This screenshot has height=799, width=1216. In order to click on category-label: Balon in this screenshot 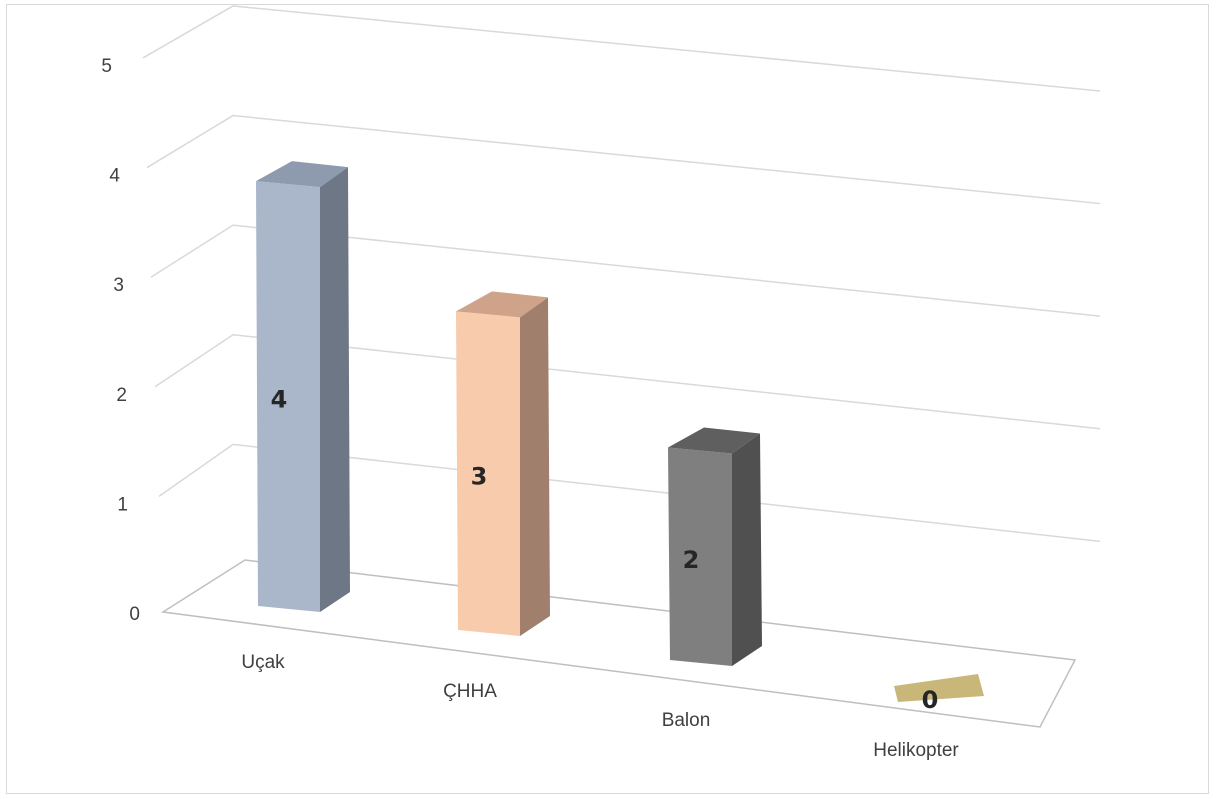, I will do `click(686, 720)`.